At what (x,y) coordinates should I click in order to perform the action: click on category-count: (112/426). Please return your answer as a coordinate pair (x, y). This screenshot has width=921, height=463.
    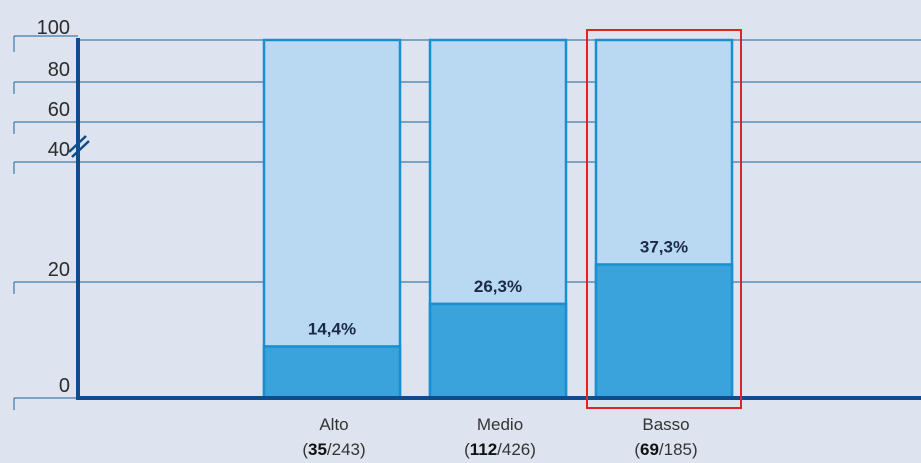
    Looking at the image, I should click on (500, 449).